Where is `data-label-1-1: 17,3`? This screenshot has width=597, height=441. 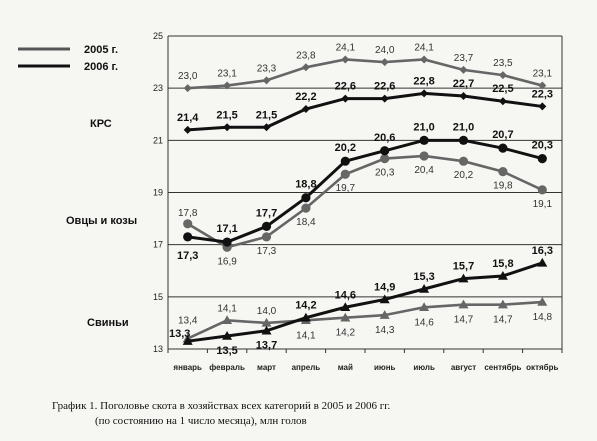
data-label-1-1: 17,3 is located at coordinates (187, 256).